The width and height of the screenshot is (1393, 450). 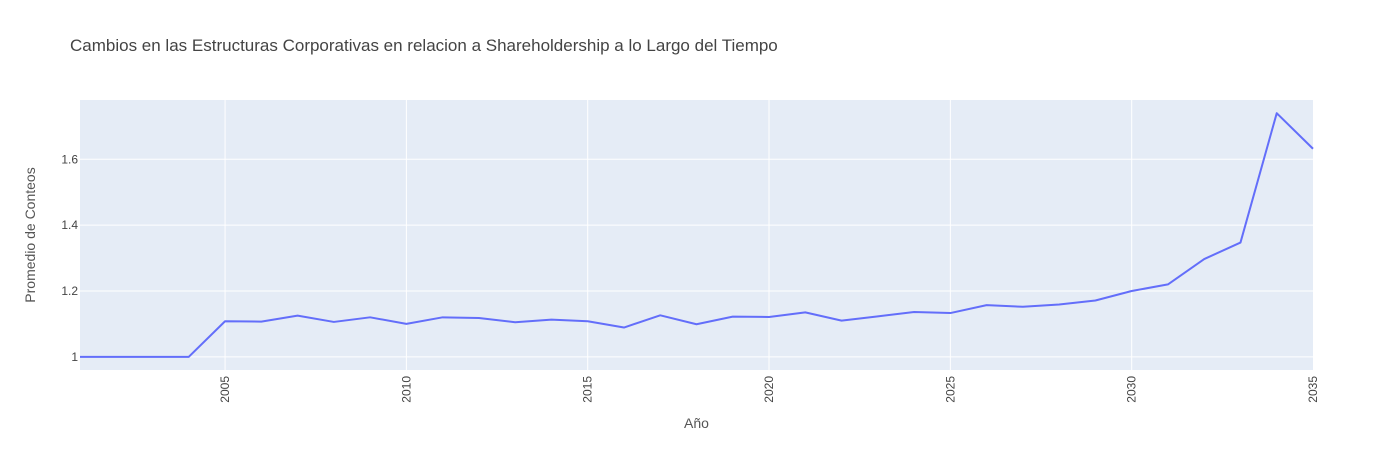 I want to click on x-tick-label: 2030, so click(x=1132, y=389).